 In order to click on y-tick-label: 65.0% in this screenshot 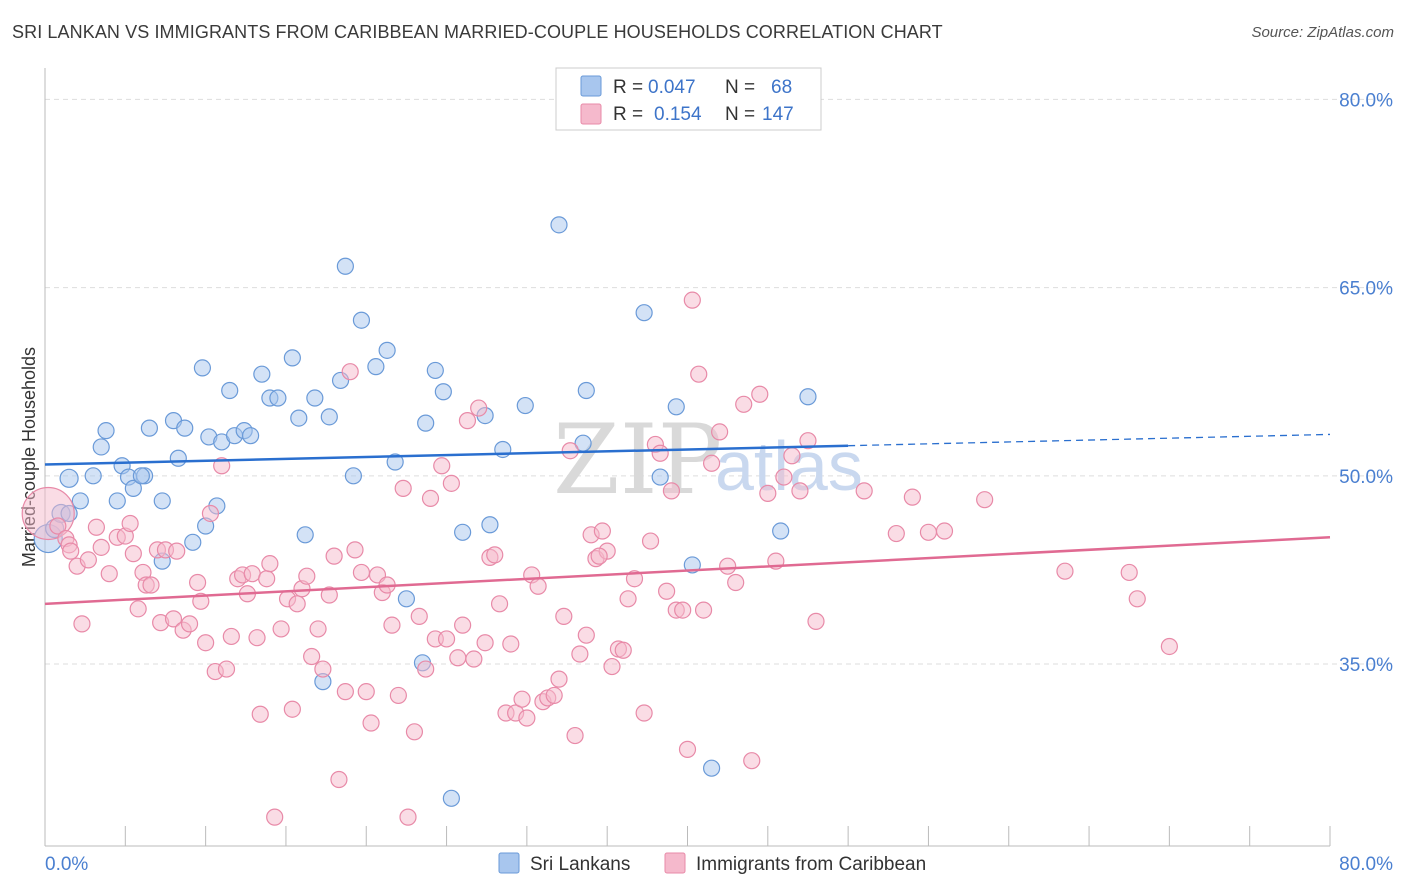, I will do `click(1366, 289)`.